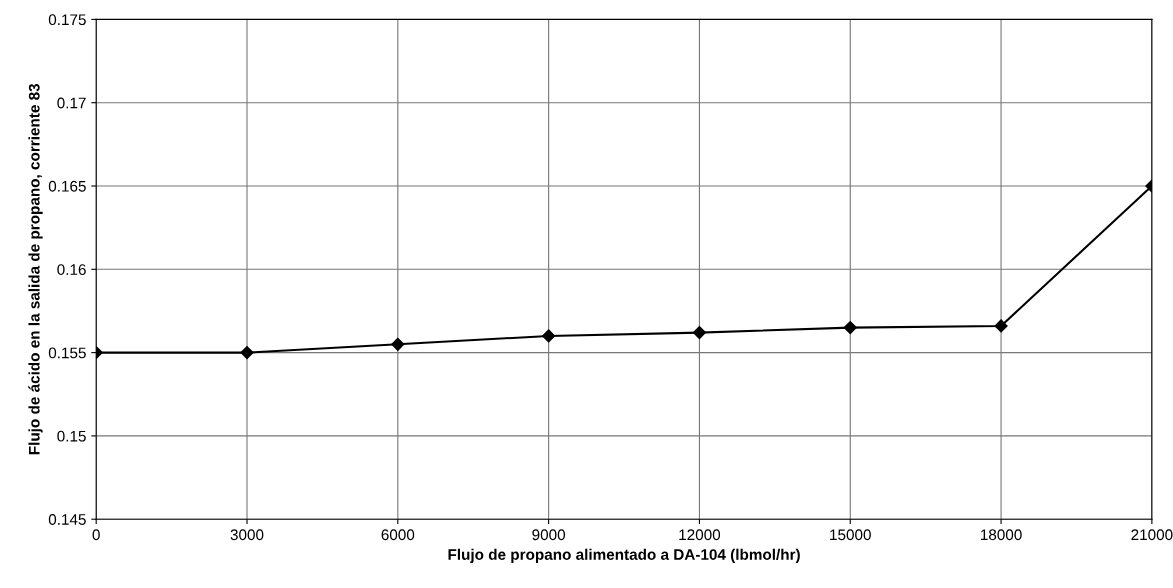  Describe the element at coordinates (1152, 535) in the screenshot. I see `x-tick-label: 21000` at that location.